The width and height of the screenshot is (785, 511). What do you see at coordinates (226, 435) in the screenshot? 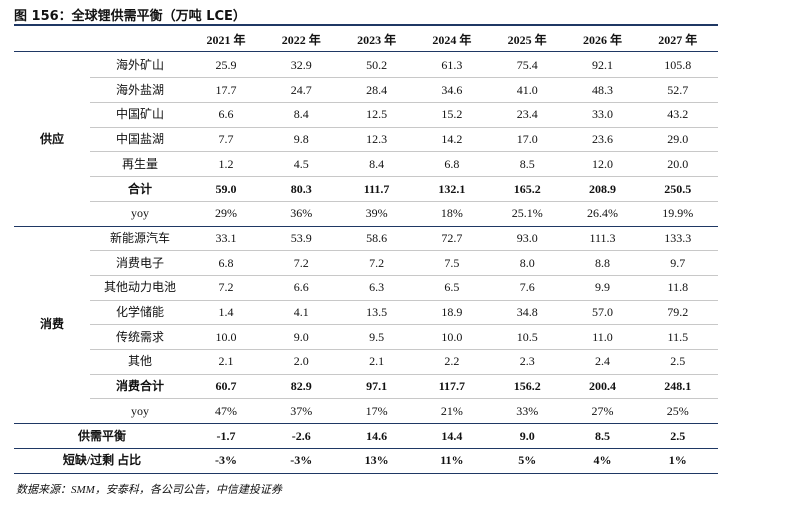
I see `cell: -1.7` at bounding box center [226, 435].